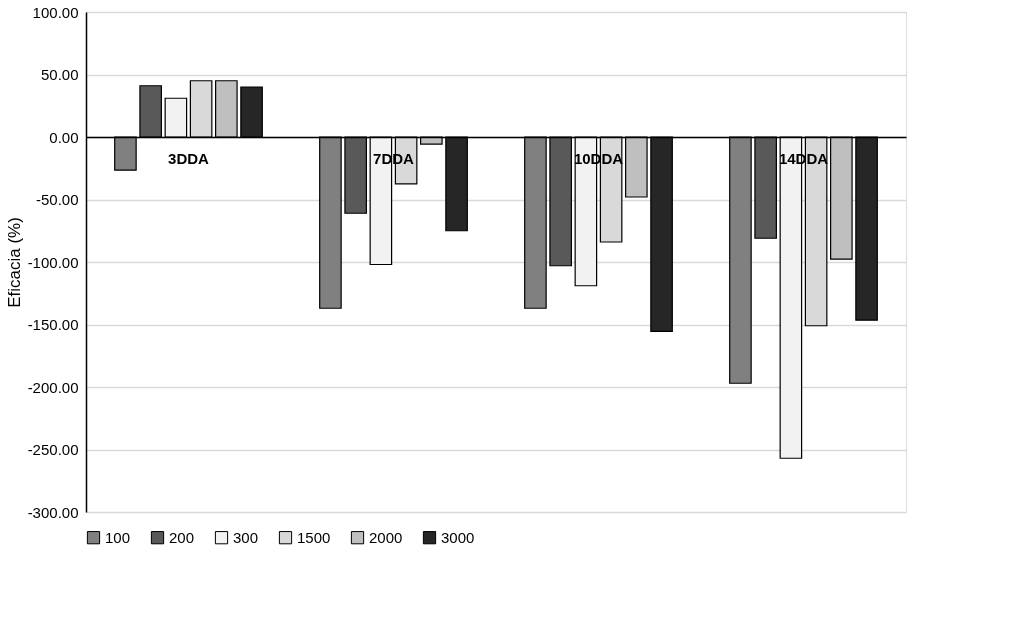 This screenshot has width=1012, height=642. What do you see at coordinates (189, 158) in the screenshot?
I see `x-tick-label: 3DDA` at bounding box center [189, 158].